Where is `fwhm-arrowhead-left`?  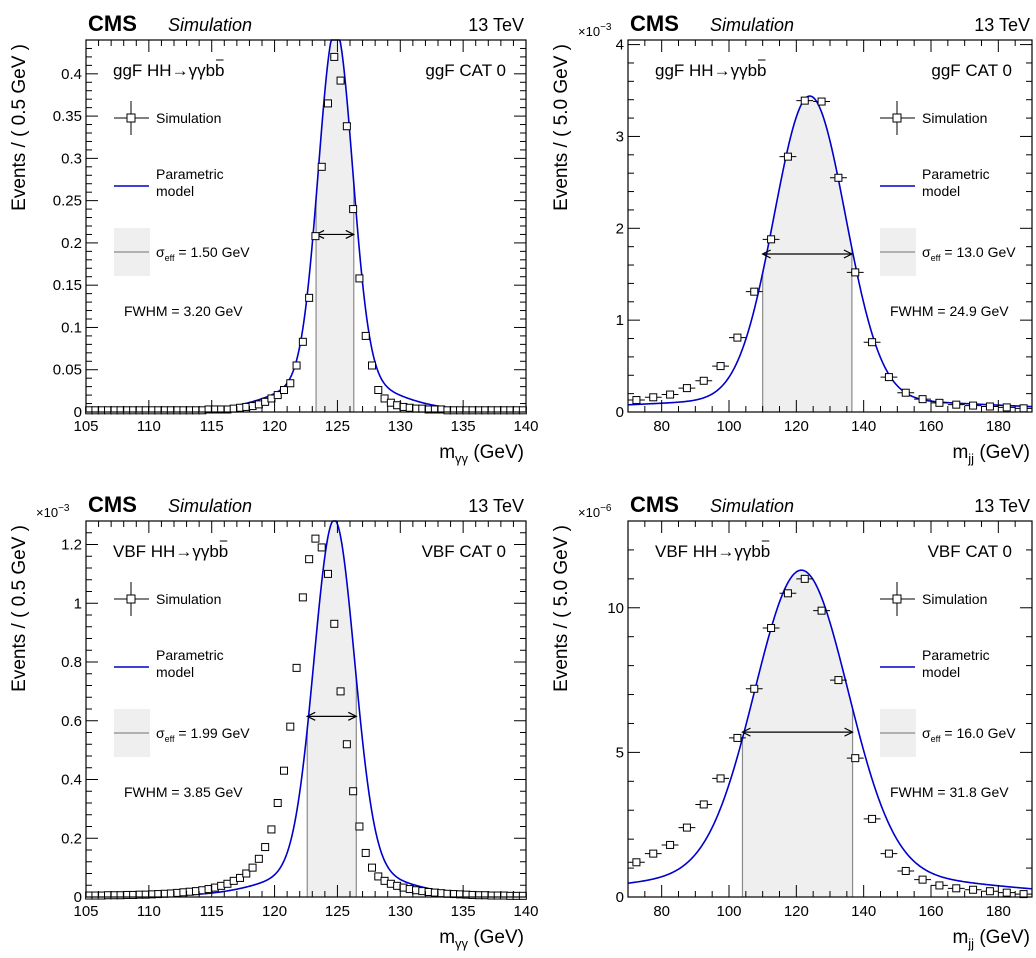
fwhm-arrowhead-left is located at coordinates (746, 732).